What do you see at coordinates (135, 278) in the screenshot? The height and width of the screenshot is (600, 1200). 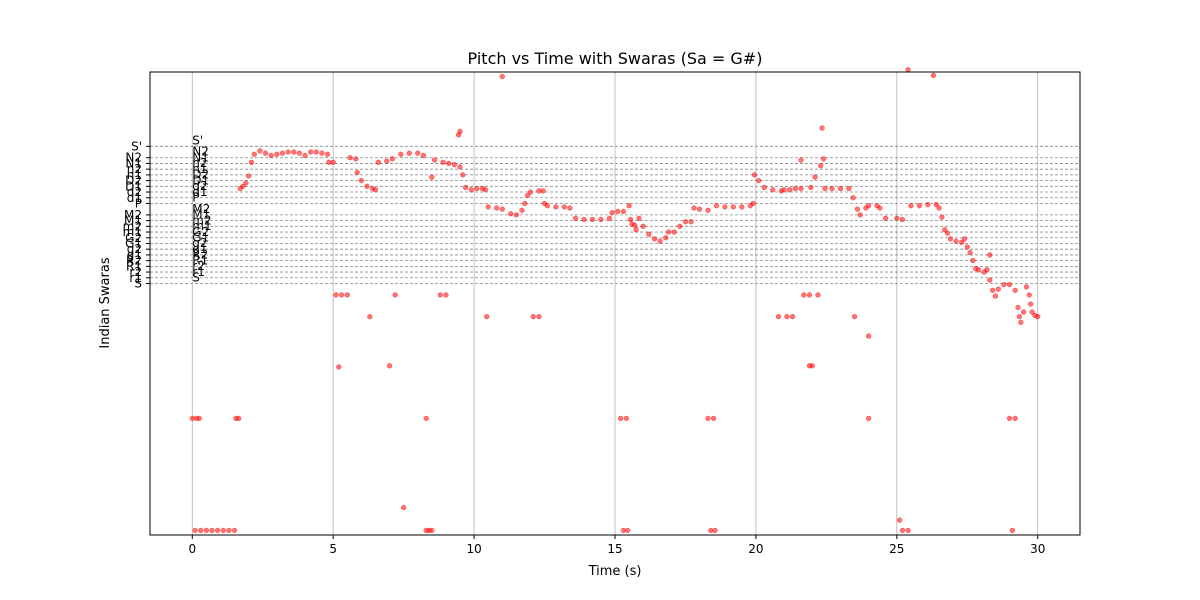 I see `y-tick-label: r1` at bounding box center [135, 278].